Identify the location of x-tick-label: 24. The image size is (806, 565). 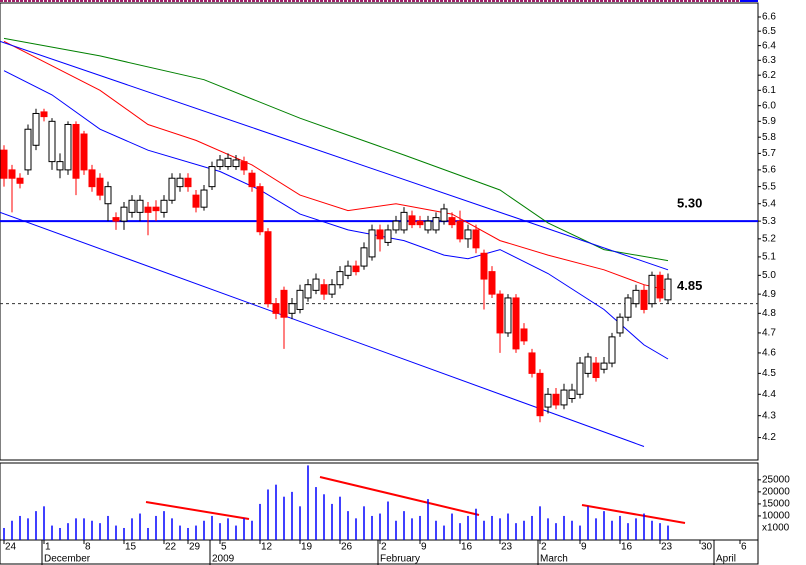
(11, 547).